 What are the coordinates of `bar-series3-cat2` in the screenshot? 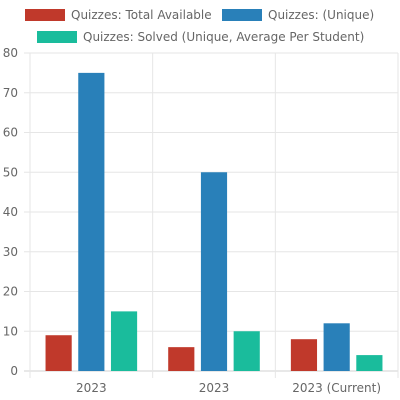 It's located at (246, 351).